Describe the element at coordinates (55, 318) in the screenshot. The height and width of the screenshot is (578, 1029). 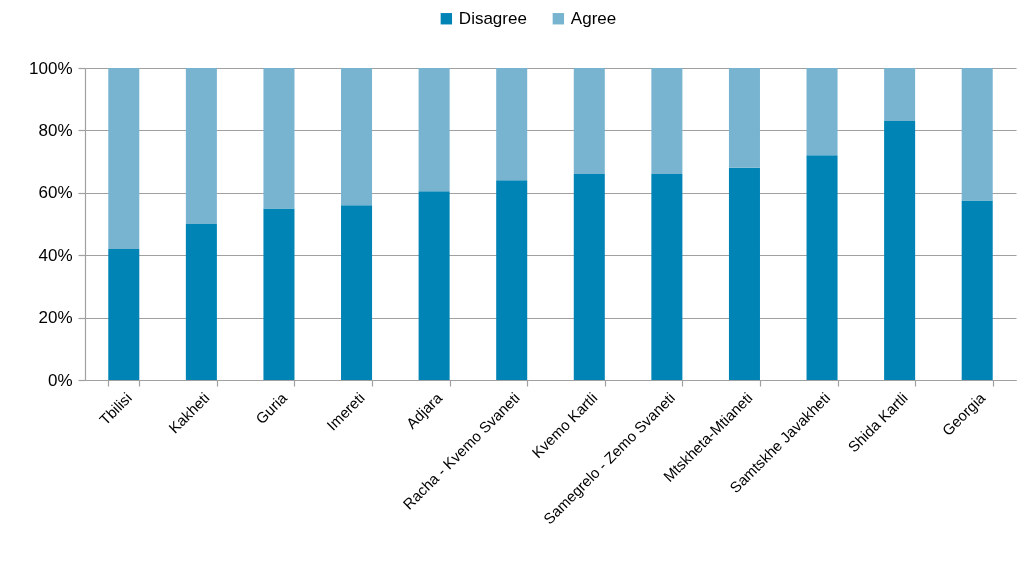
I see `y-tick-label: 20%` at that location.